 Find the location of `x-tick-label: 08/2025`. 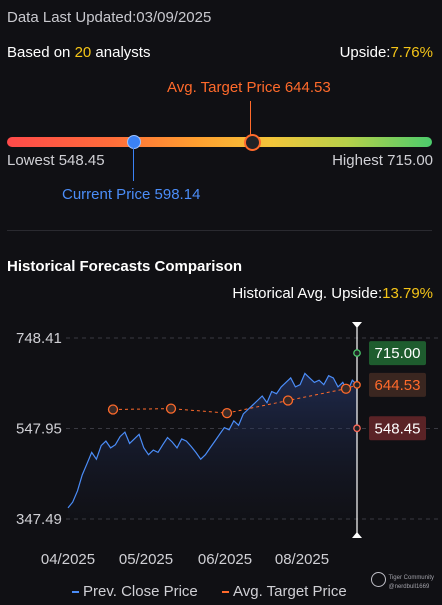

x-tick-label: 08/2025 is located at coordinates (302, 559).